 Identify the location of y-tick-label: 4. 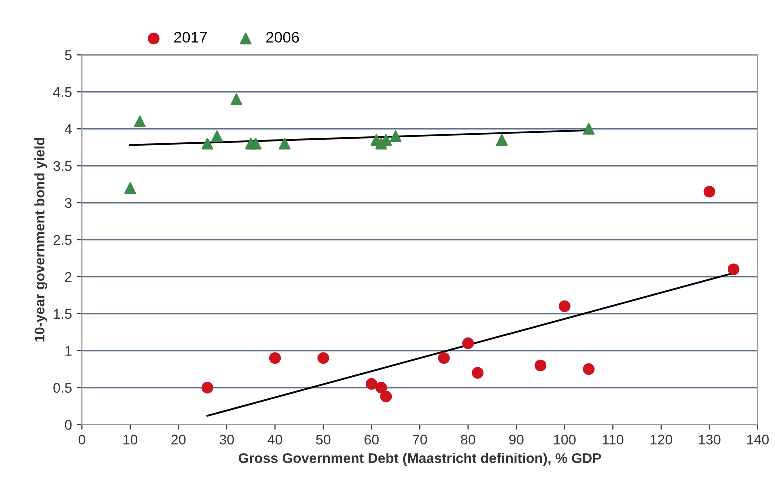
(68, 129).